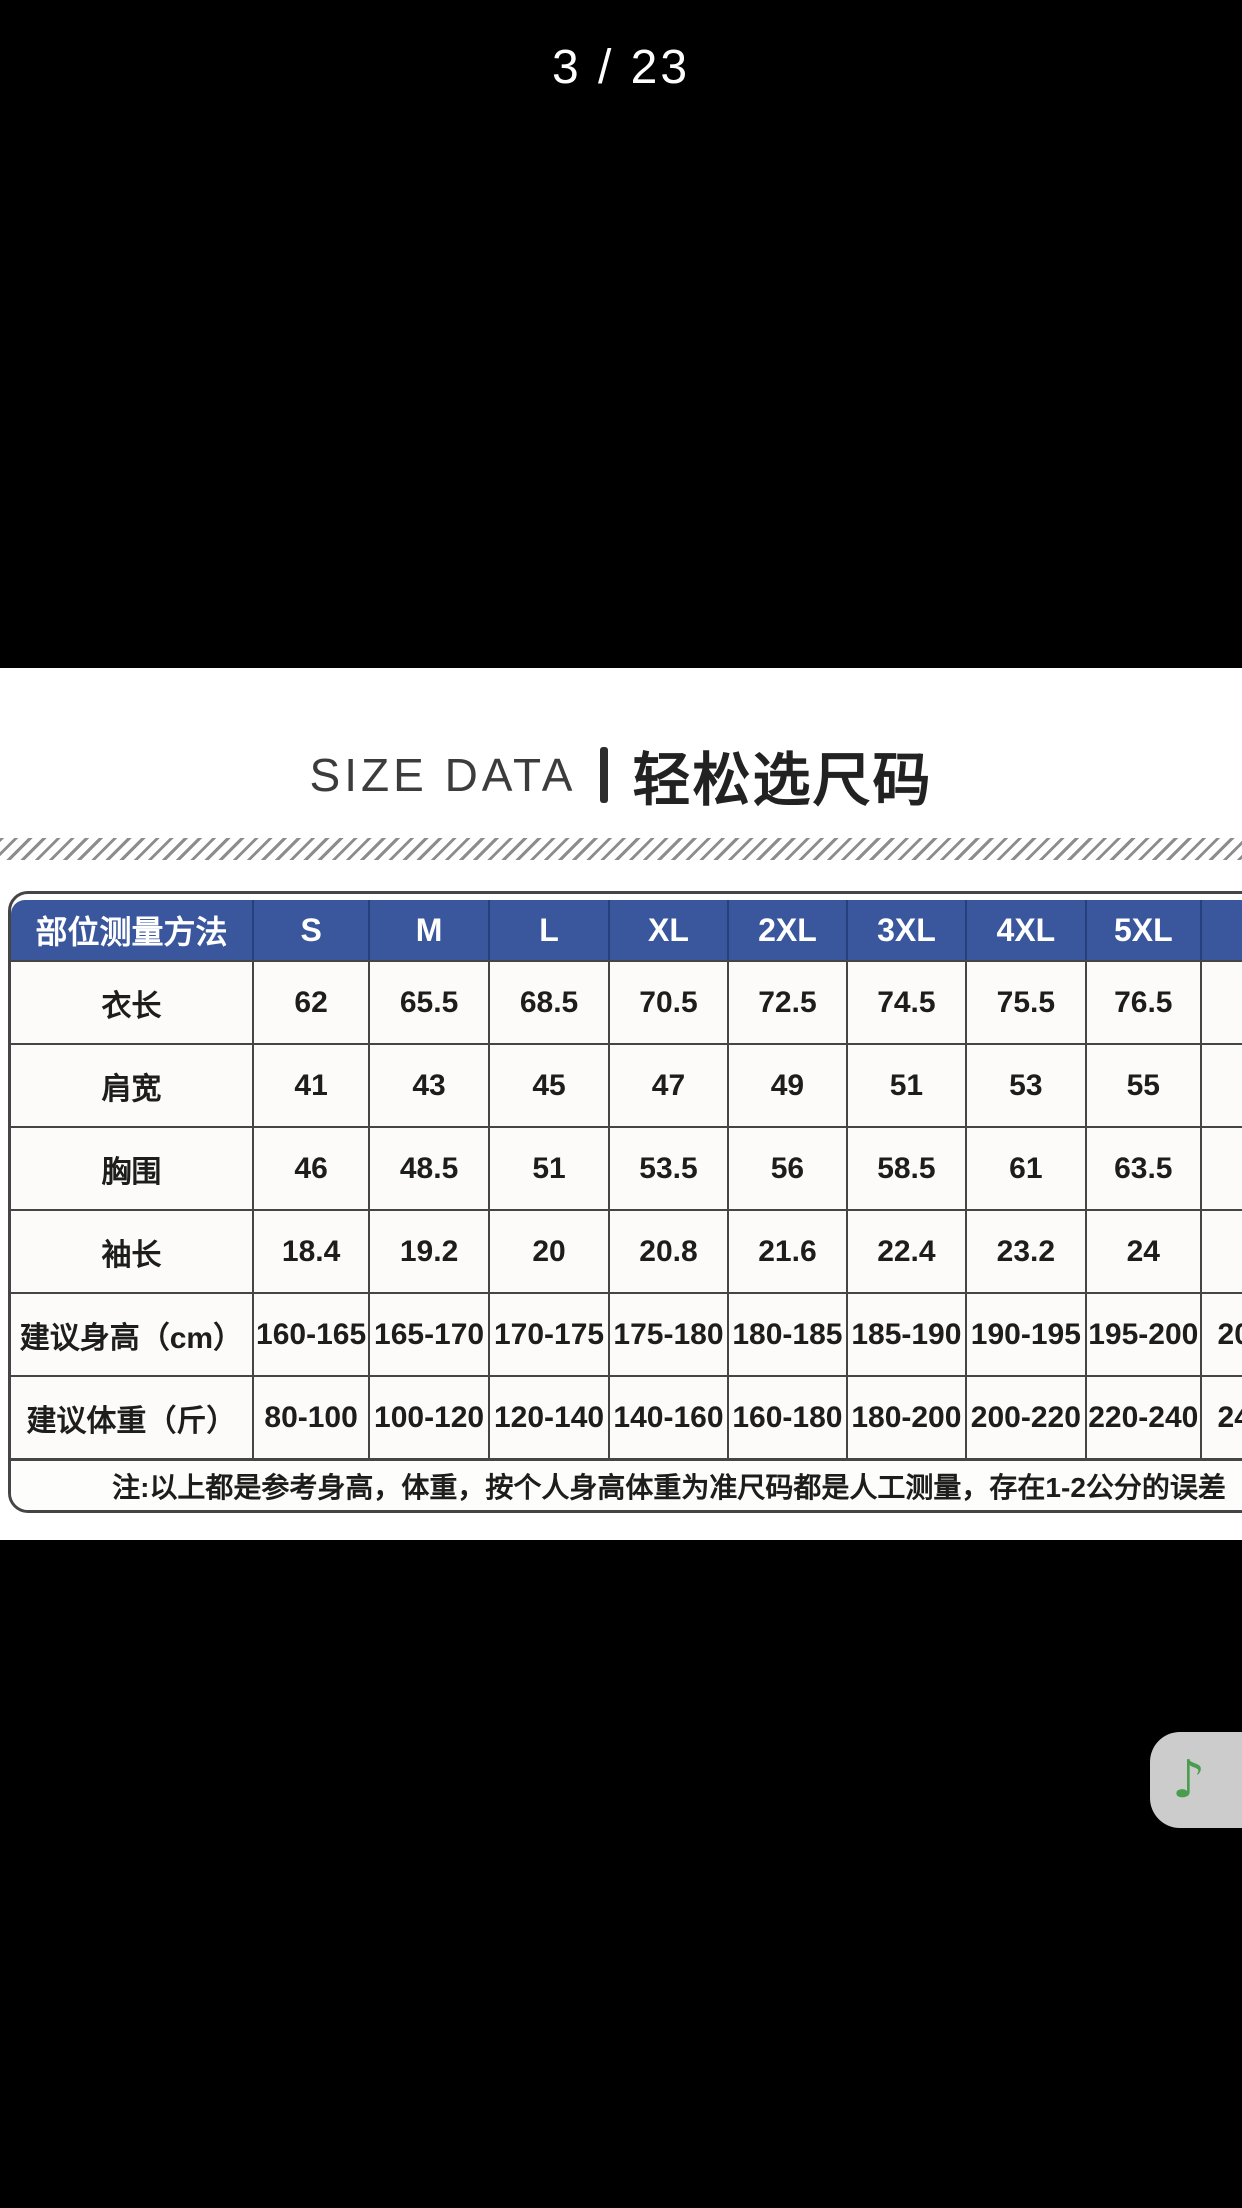 This screenshot has width=1242, height=2208. I want to click on value-cell: 46, so click(312, 1168).